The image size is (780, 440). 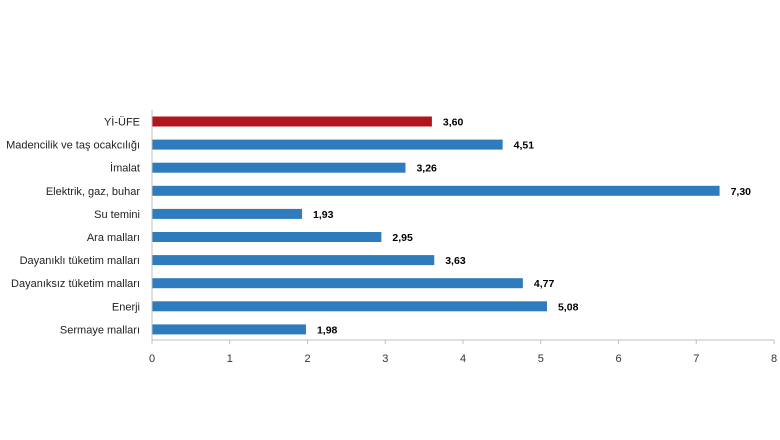 What do you see at coordinates (774, 359) in the screenshot?
I see `x-tick-label: 8` at bounding box center [774, 359].